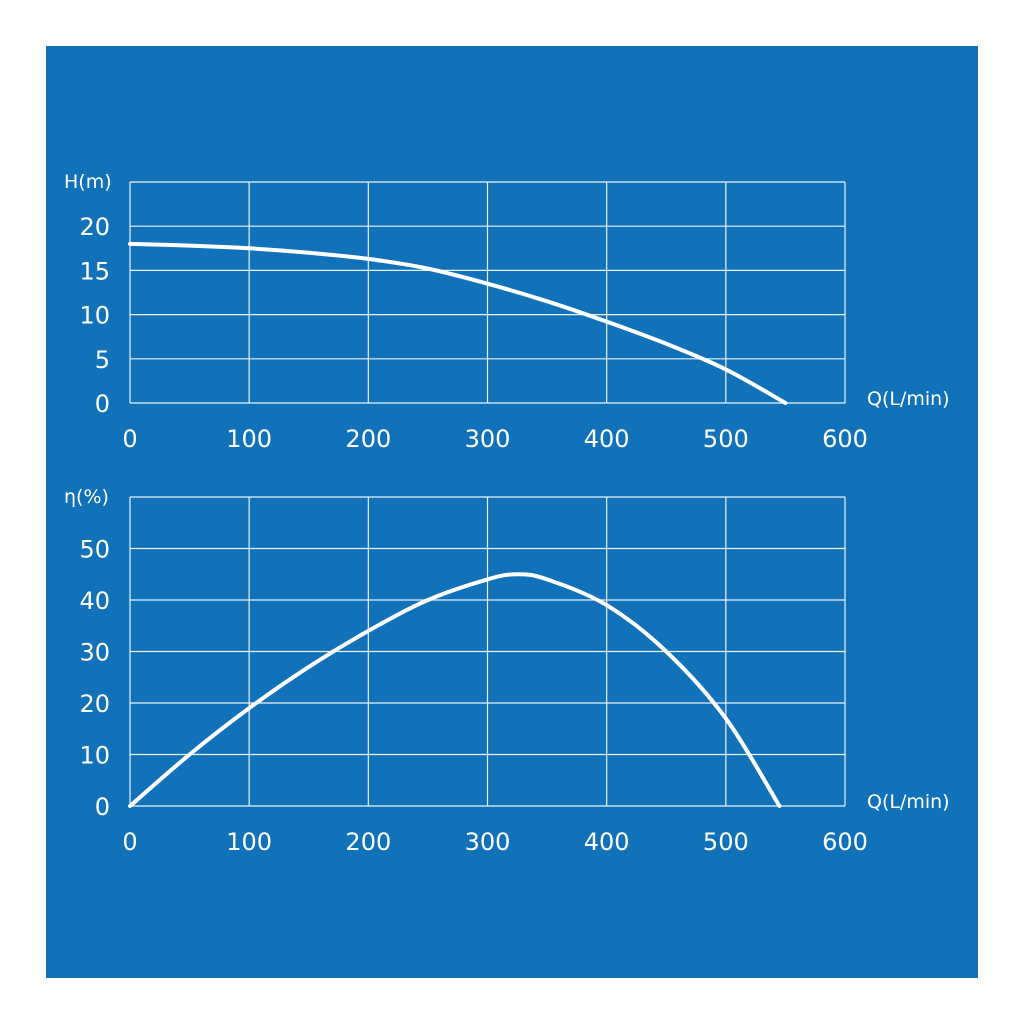 The height and width of the screenshot is (1024, 1024). I want to click on y-tick-label: 30, so click(94, 653).